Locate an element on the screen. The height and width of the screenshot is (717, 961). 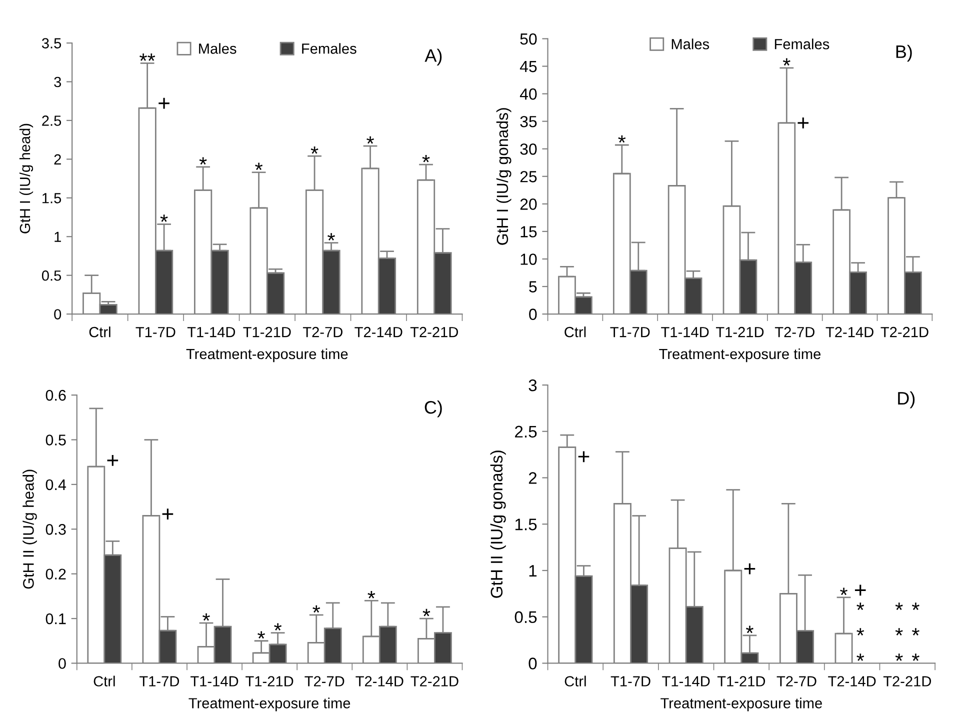
y-tick-label: 20 is located at coordinates (528, 204).